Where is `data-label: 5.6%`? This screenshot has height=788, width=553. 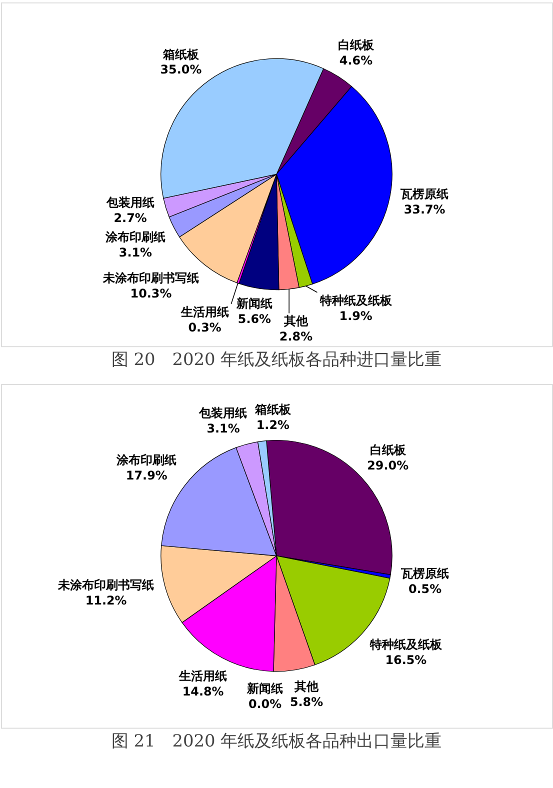
data-label: 5.6% is located at coordinates (255, 319).